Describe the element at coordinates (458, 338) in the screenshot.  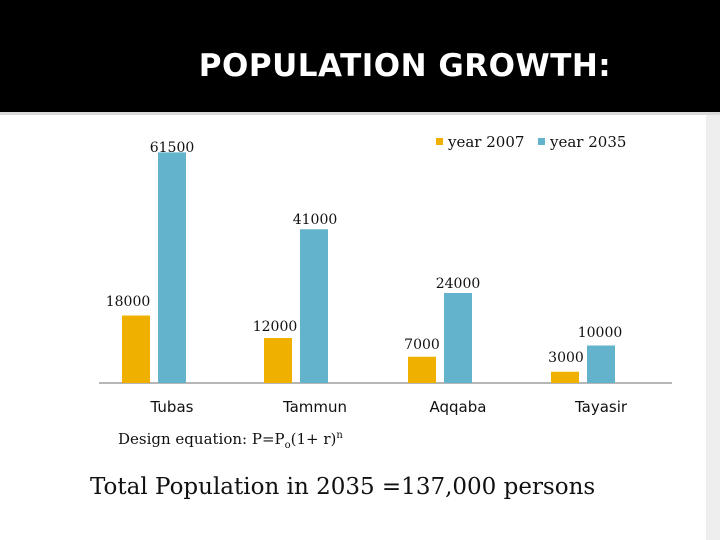
I see `bar-year-2035-aqqaba` at that location.